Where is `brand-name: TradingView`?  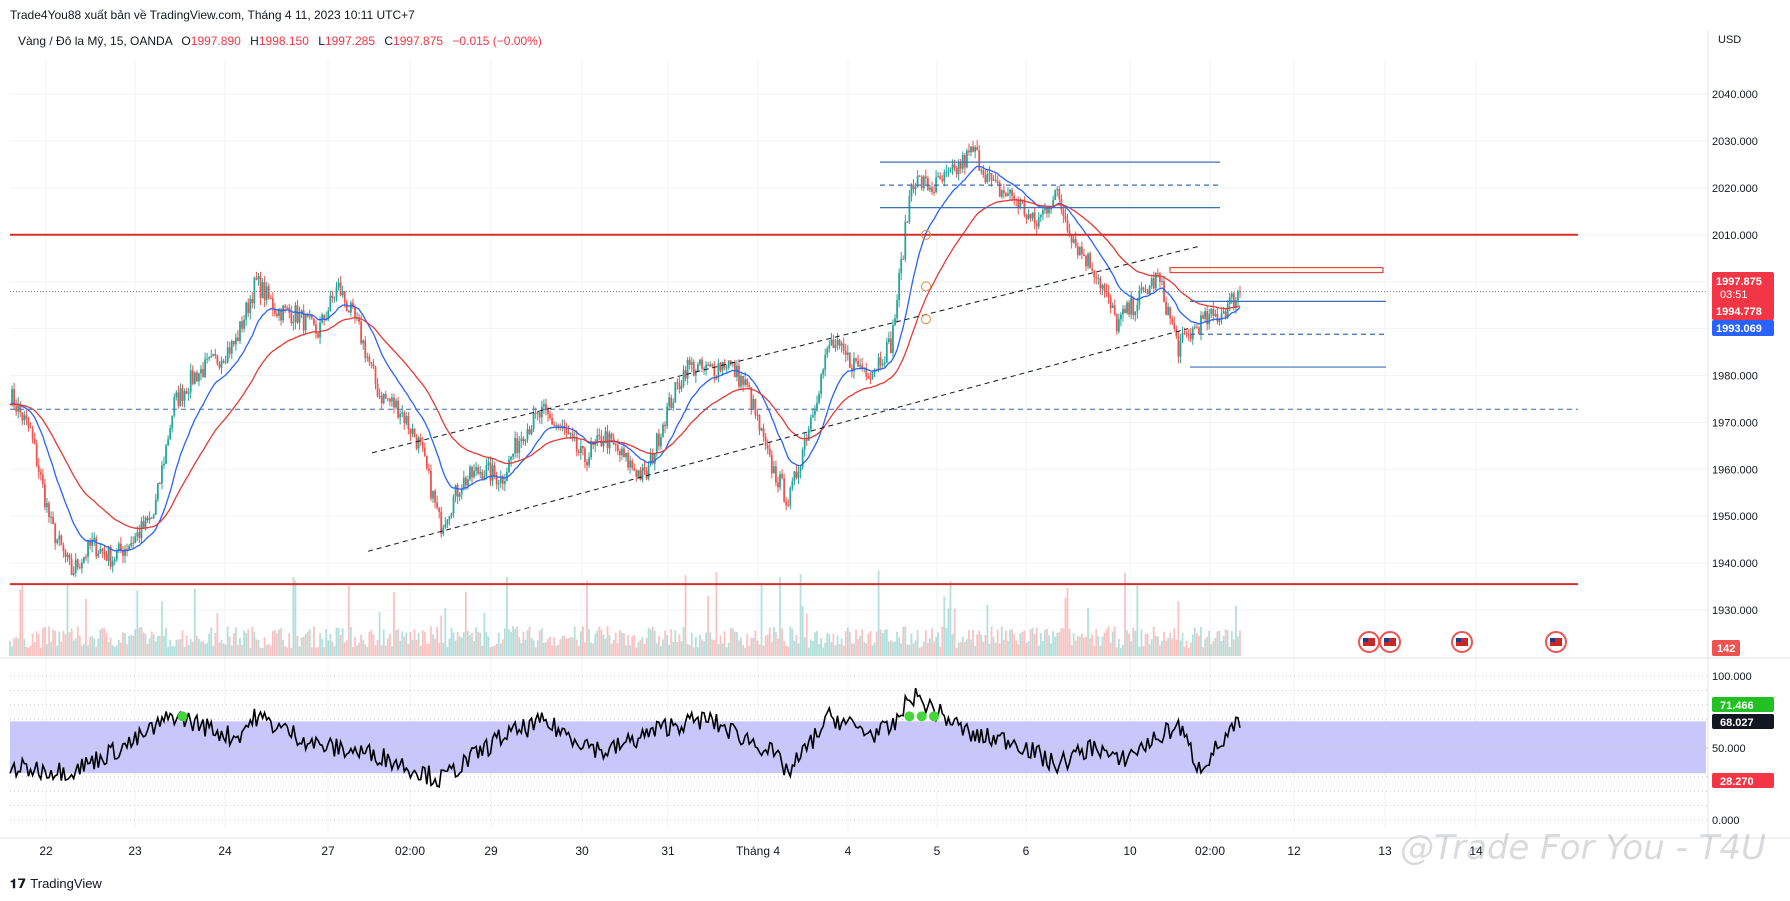 brand-name: TradingView is located at coordinates (66, 883).